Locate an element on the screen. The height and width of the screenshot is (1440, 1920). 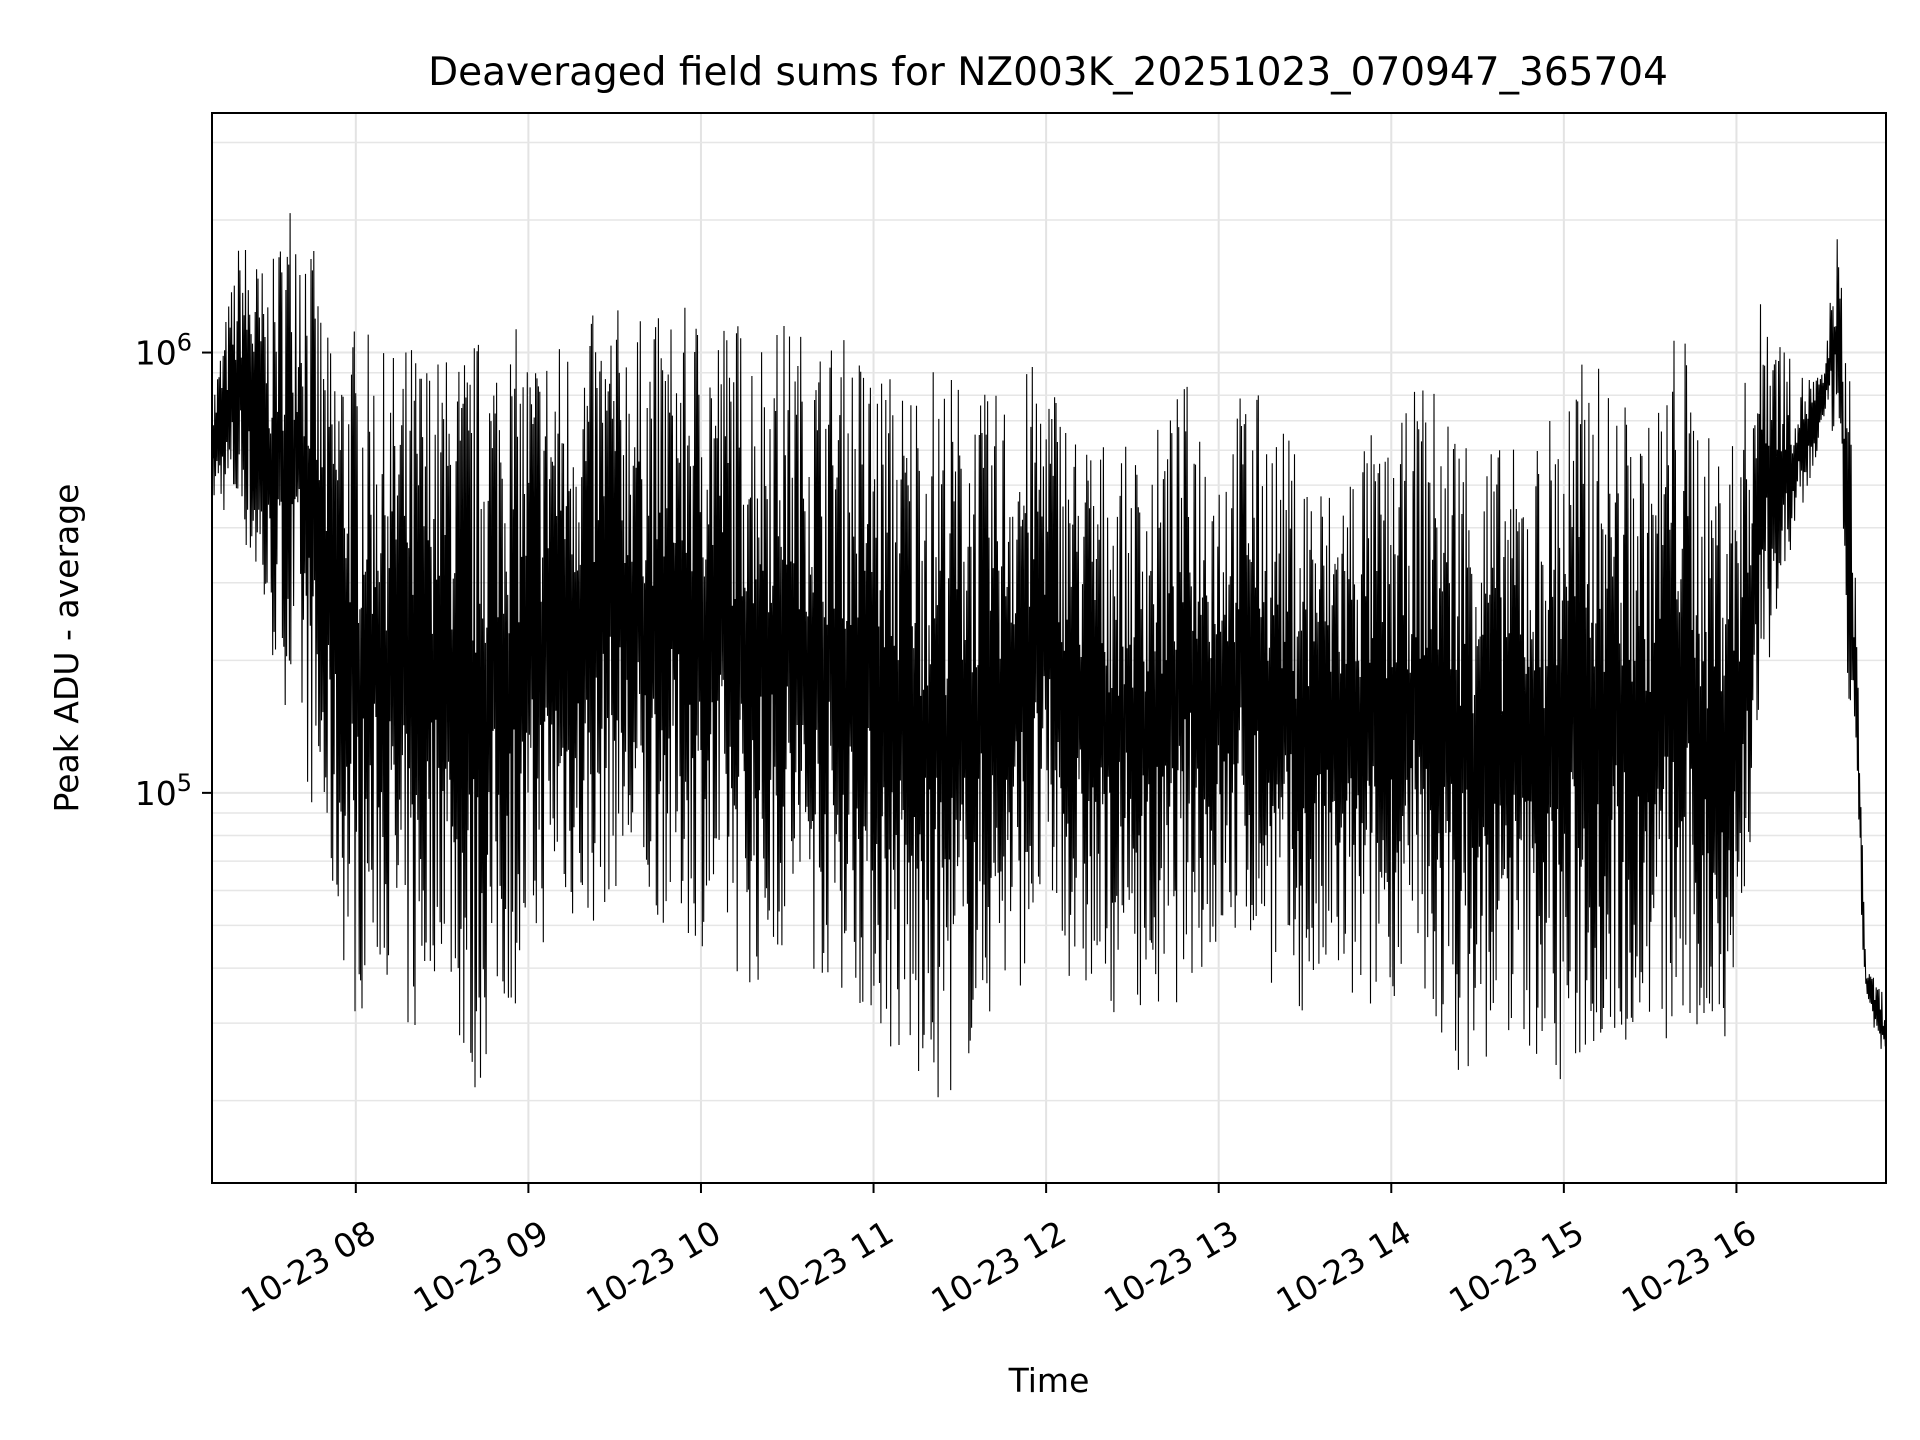
x-axis-label: Time is located at coordinates (1049, 1380).